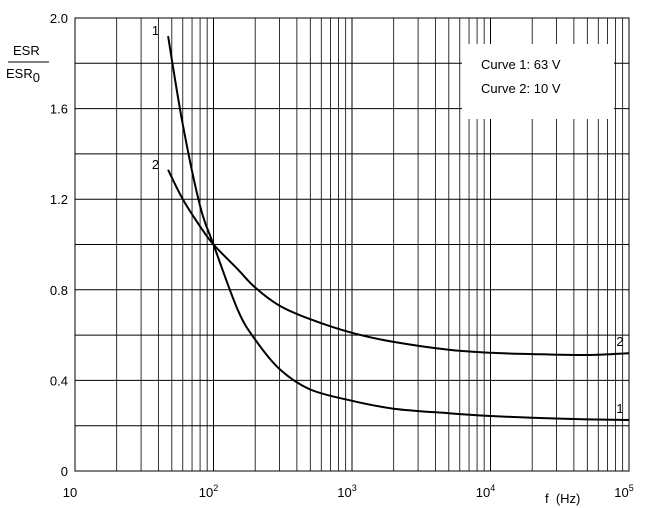 The image size is (653, 508). Describe the element at coordinates (26, 50) in the screenshot. I see `y-label-numerator: ESR` at that location.